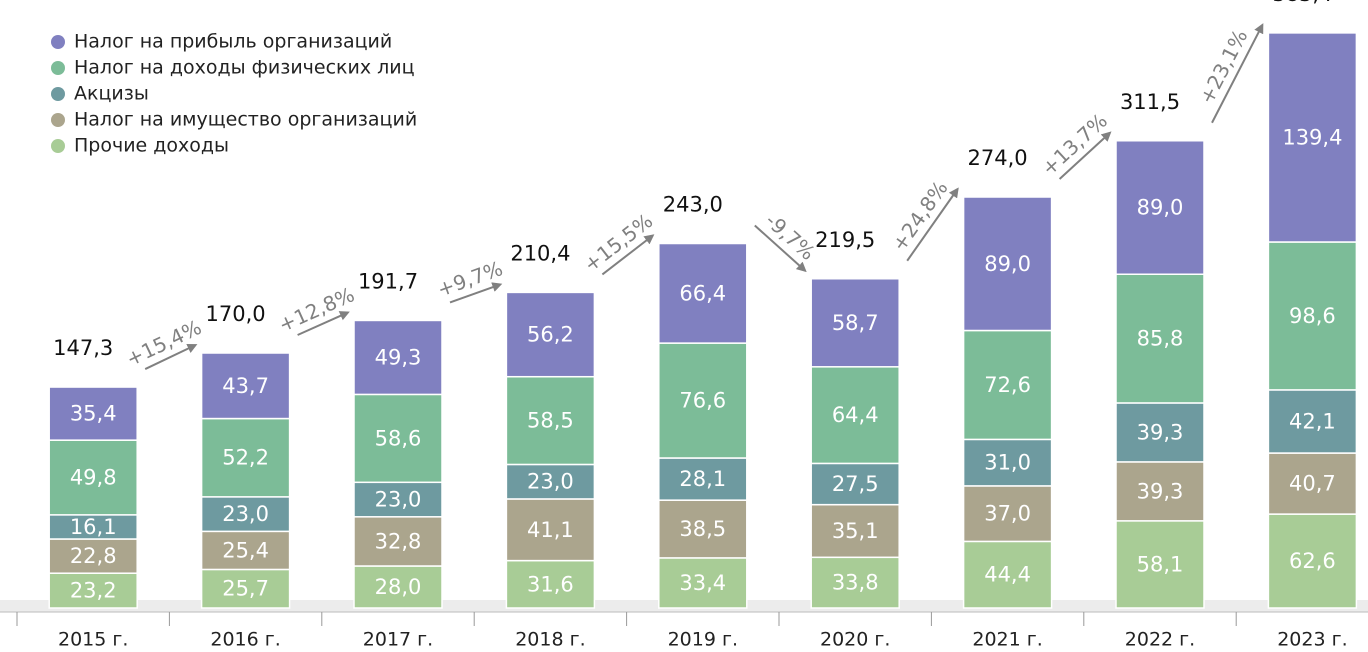 This screenshot has width=1368, height=652. What do you see at coordinates (1007, 385) in the screenshot?
I see `value-label: 72,6` at bounding box center [1007, 385].